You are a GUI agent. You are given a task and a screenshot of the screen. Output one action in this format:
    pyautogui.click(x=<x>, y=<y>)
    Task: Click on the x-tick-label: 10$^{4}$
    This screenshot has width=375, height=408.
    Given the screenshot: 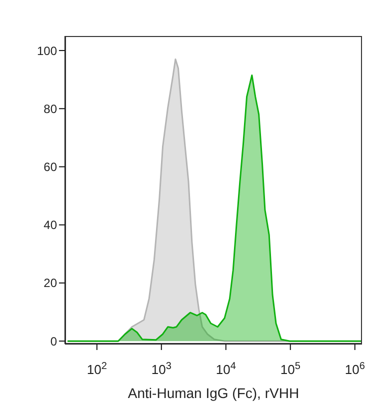 What is the action you would take?
    pyautogui.click(x=226, y=368)
    